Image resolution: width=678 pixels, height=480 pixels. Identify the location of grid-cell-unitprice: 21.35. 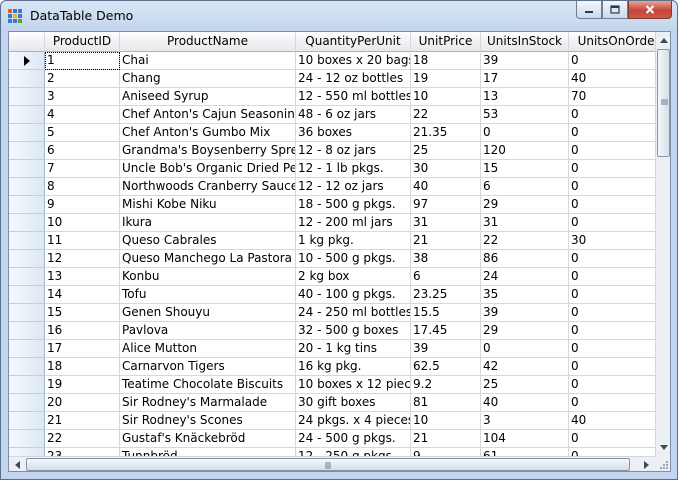
(446, 133).